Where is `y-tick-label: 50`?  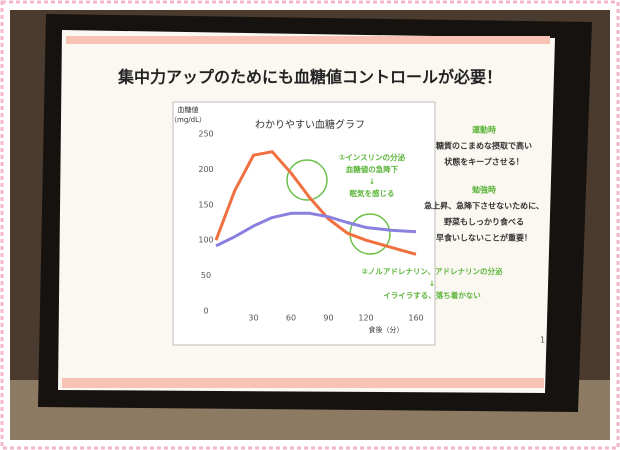
y-tick-label: 50 is located at coordinates (206, 275).